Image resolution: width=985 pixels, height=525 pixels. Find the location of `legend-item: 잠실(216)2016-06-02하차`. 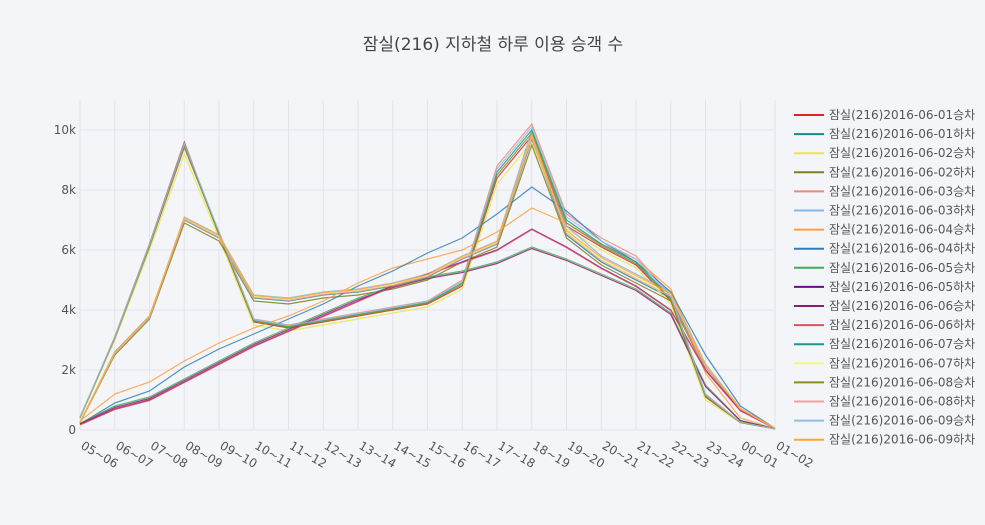

legend-item: 잠실(216)2016-06-02하차 is located at coordinates (884, 172).